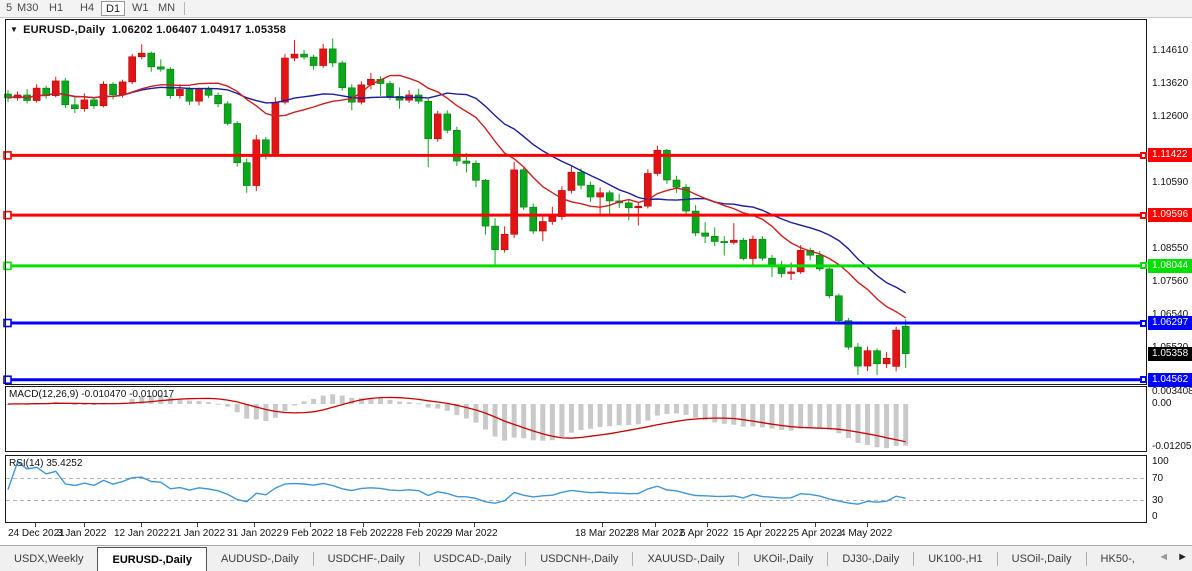  I want to click on date-tick-label: 15 Apr 2022, so click(760, 533).